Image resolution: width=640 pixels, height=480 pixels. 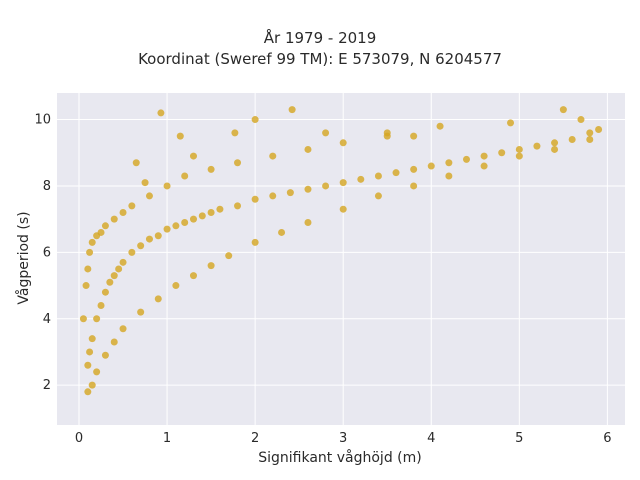 What do you see at coordinates (23, 257) in the screenshot?
I see `y-axis-label: Vågperiod (s)` at bounding box center [23, 257].